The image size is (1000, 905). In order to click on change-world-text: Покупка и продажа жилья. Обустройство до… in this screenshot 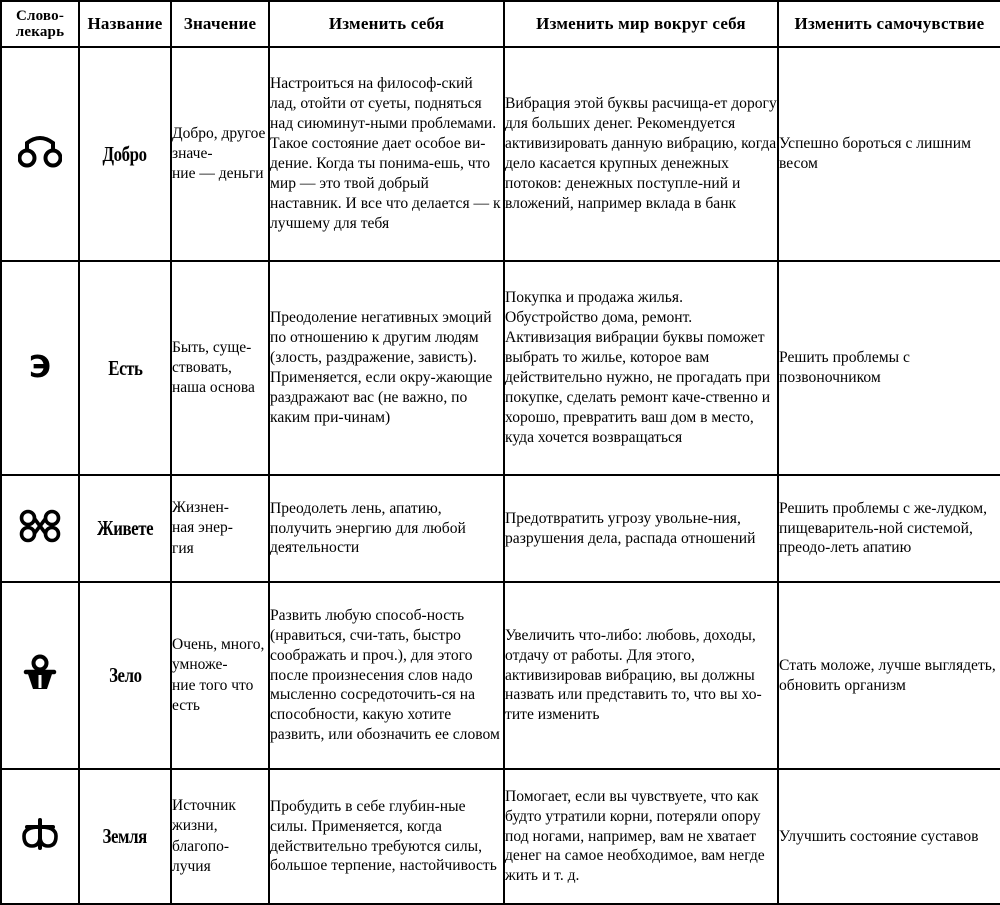, I will do `click(641, 368)`.